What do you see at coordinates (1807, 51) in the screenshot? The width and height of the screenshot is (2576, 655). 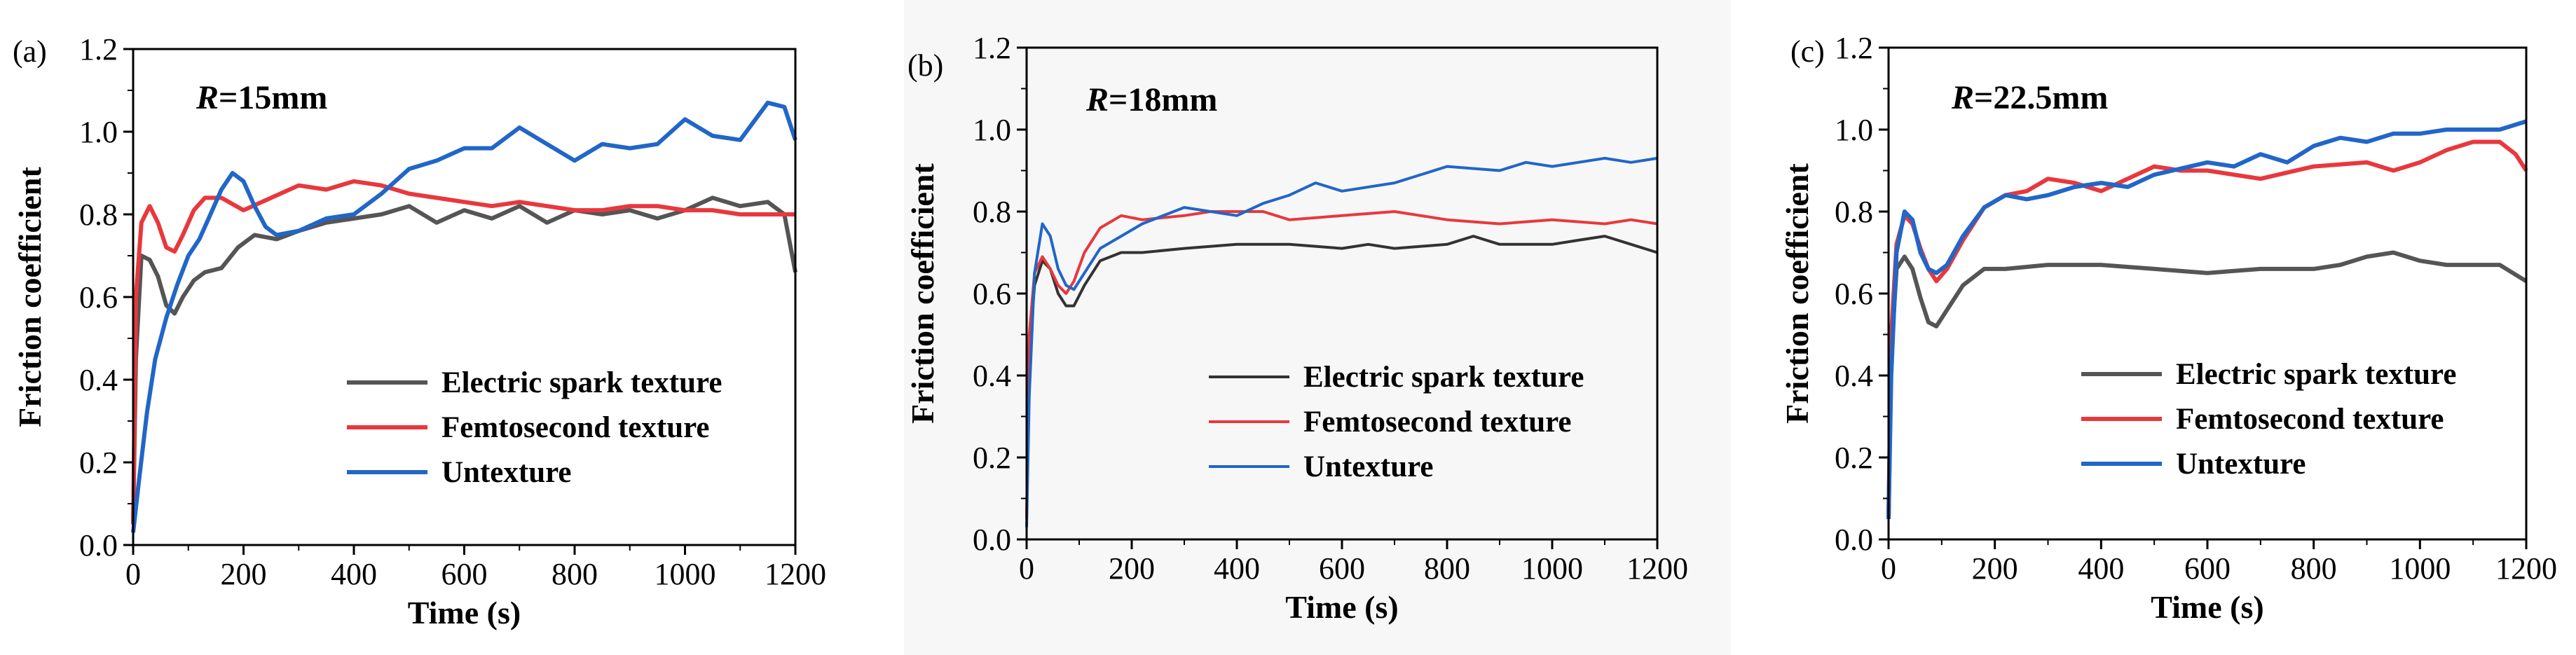 I see `panel-label: (c)` at bounding box center [1807, 51].